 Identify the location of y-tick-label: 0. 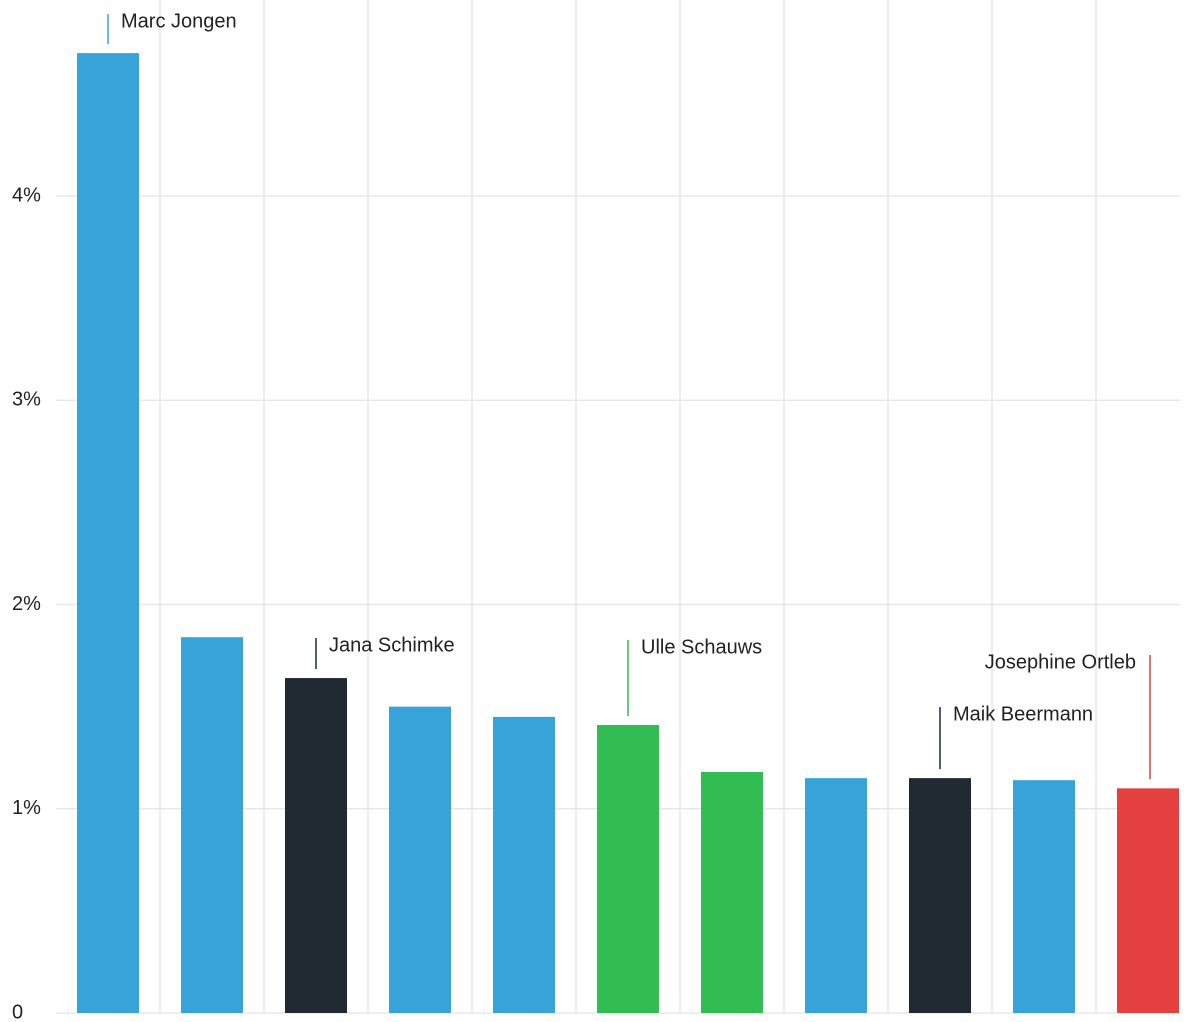
(17, 1011).